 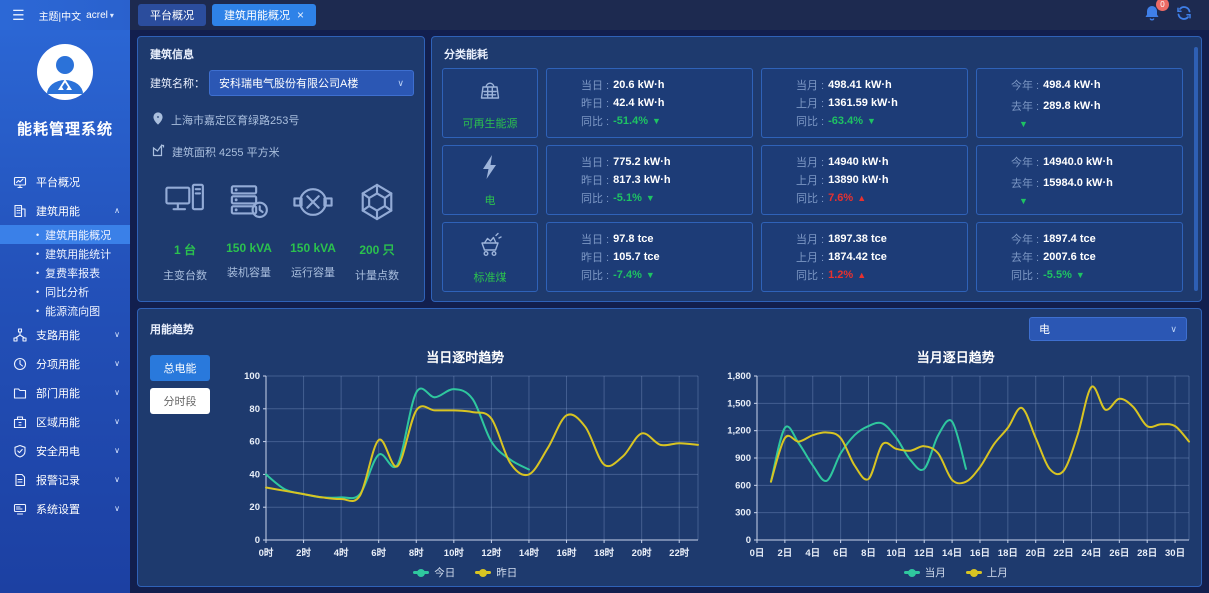 I want to click on server-clock-icon, so click(x=249, y=204).